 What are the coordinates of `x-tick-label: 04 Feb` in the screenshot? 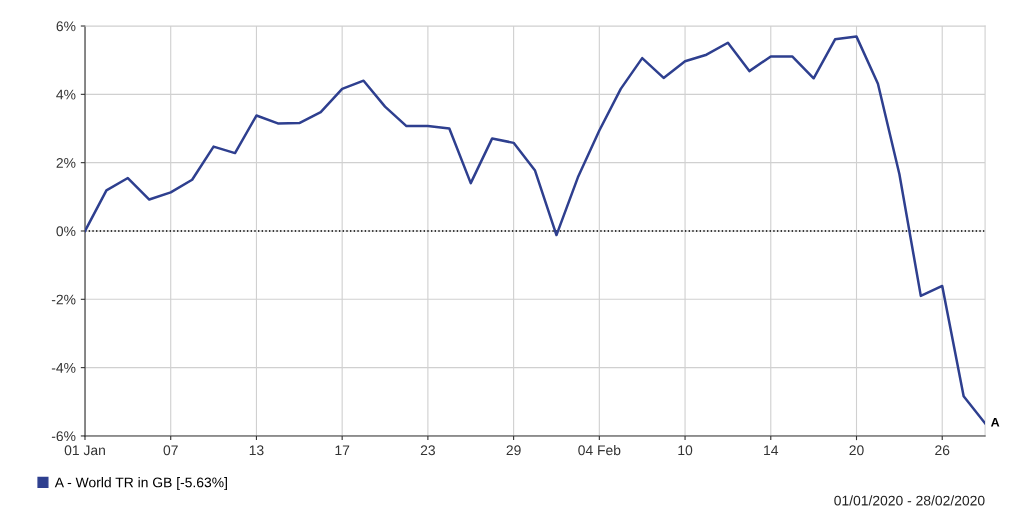 It's located at (599, 450).